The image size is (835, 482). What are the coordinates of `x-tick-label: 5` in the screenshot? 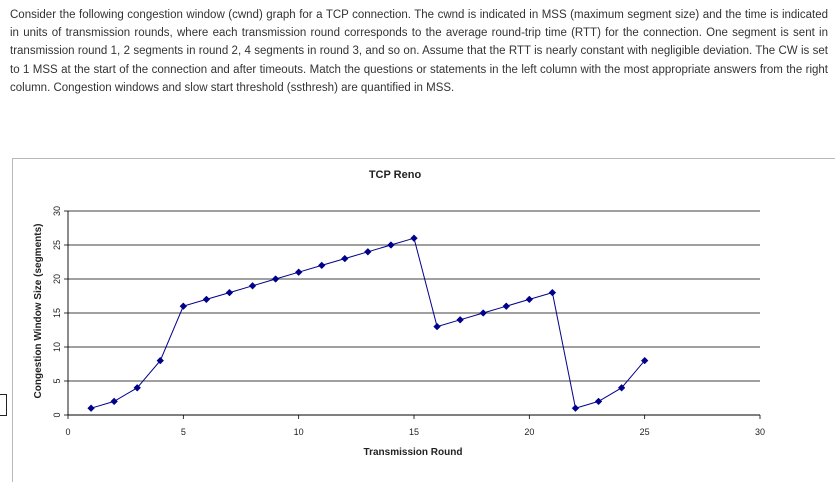 It's located at (183, 432).